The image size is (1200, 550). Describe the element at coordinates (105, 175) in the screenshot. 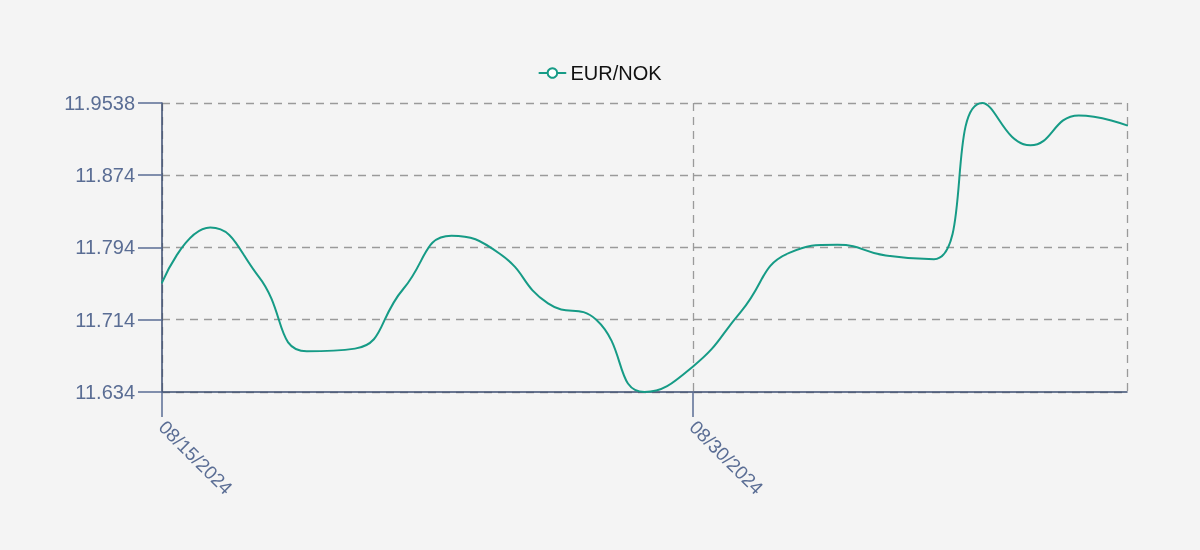

I see `y-tick-label: 11.874` at that location.